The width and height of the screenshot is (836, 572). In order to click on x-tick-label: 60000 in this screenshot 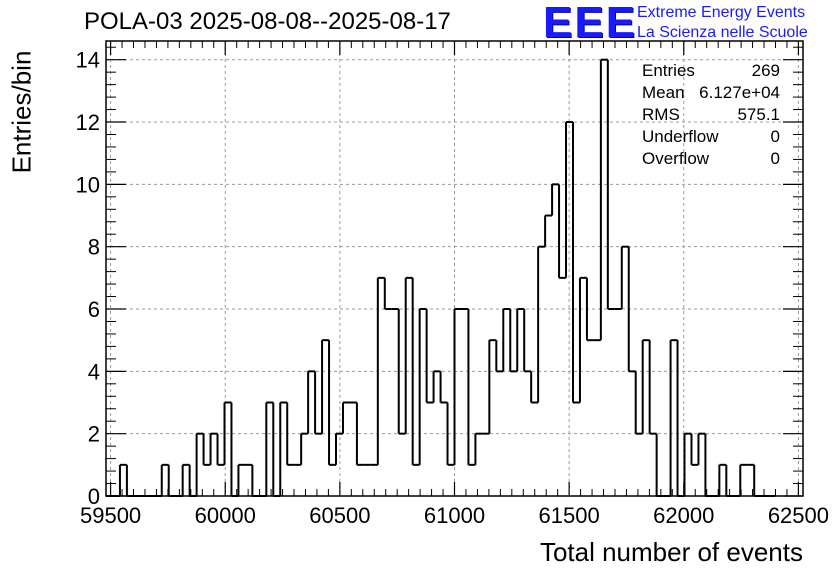, I will do `click(225, 515)`.